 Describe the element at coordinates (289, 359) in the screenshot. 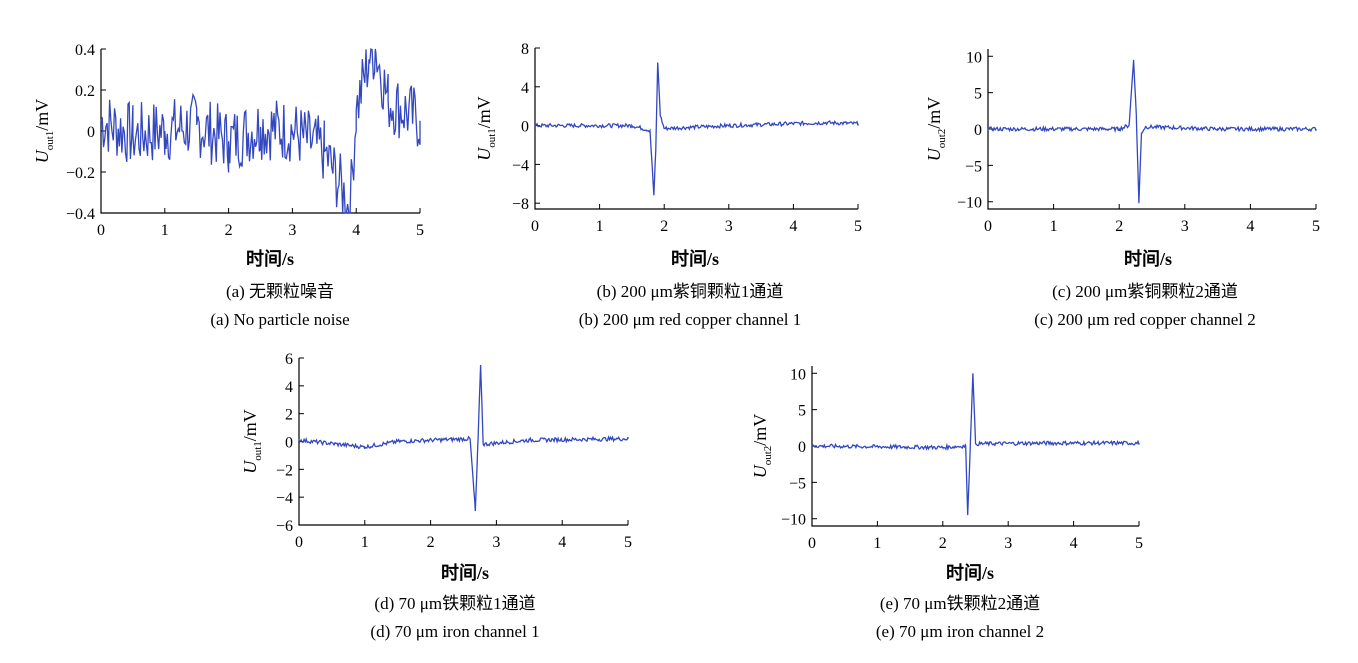

I see `y-tick-label: 6` at that location.